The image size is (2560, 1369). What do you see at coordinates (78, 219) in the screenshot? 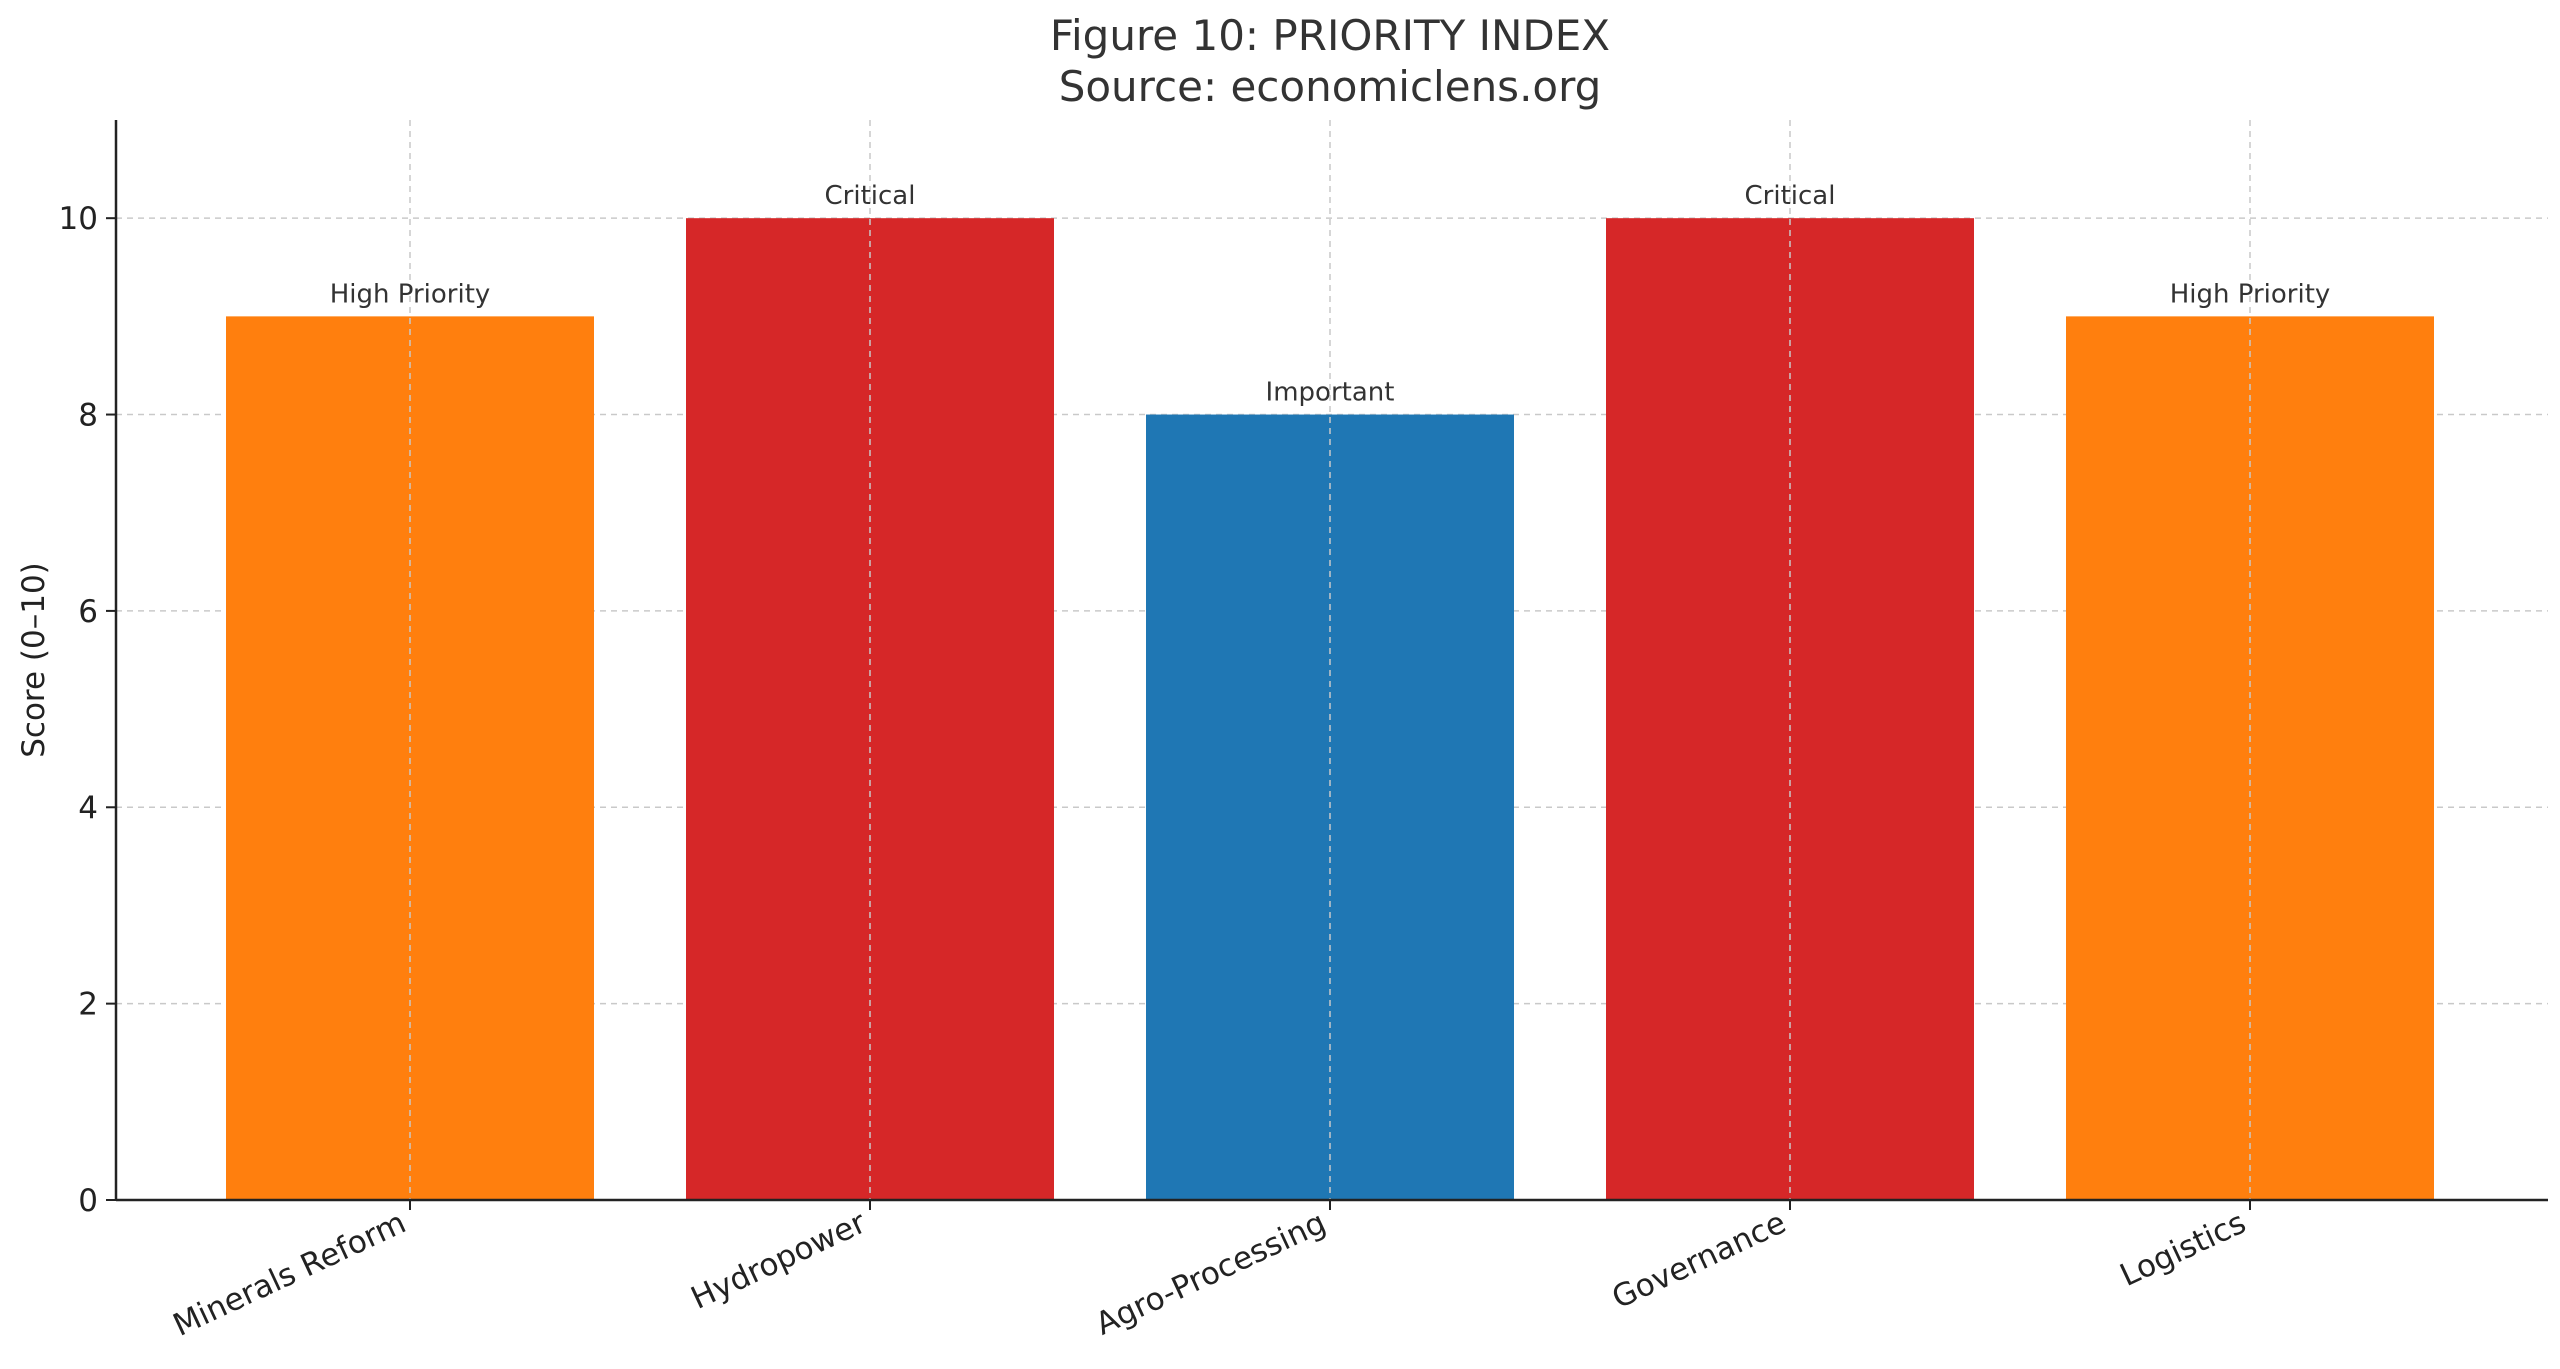
I see `y-tick-label: 10` at bounding box center [78, 219].